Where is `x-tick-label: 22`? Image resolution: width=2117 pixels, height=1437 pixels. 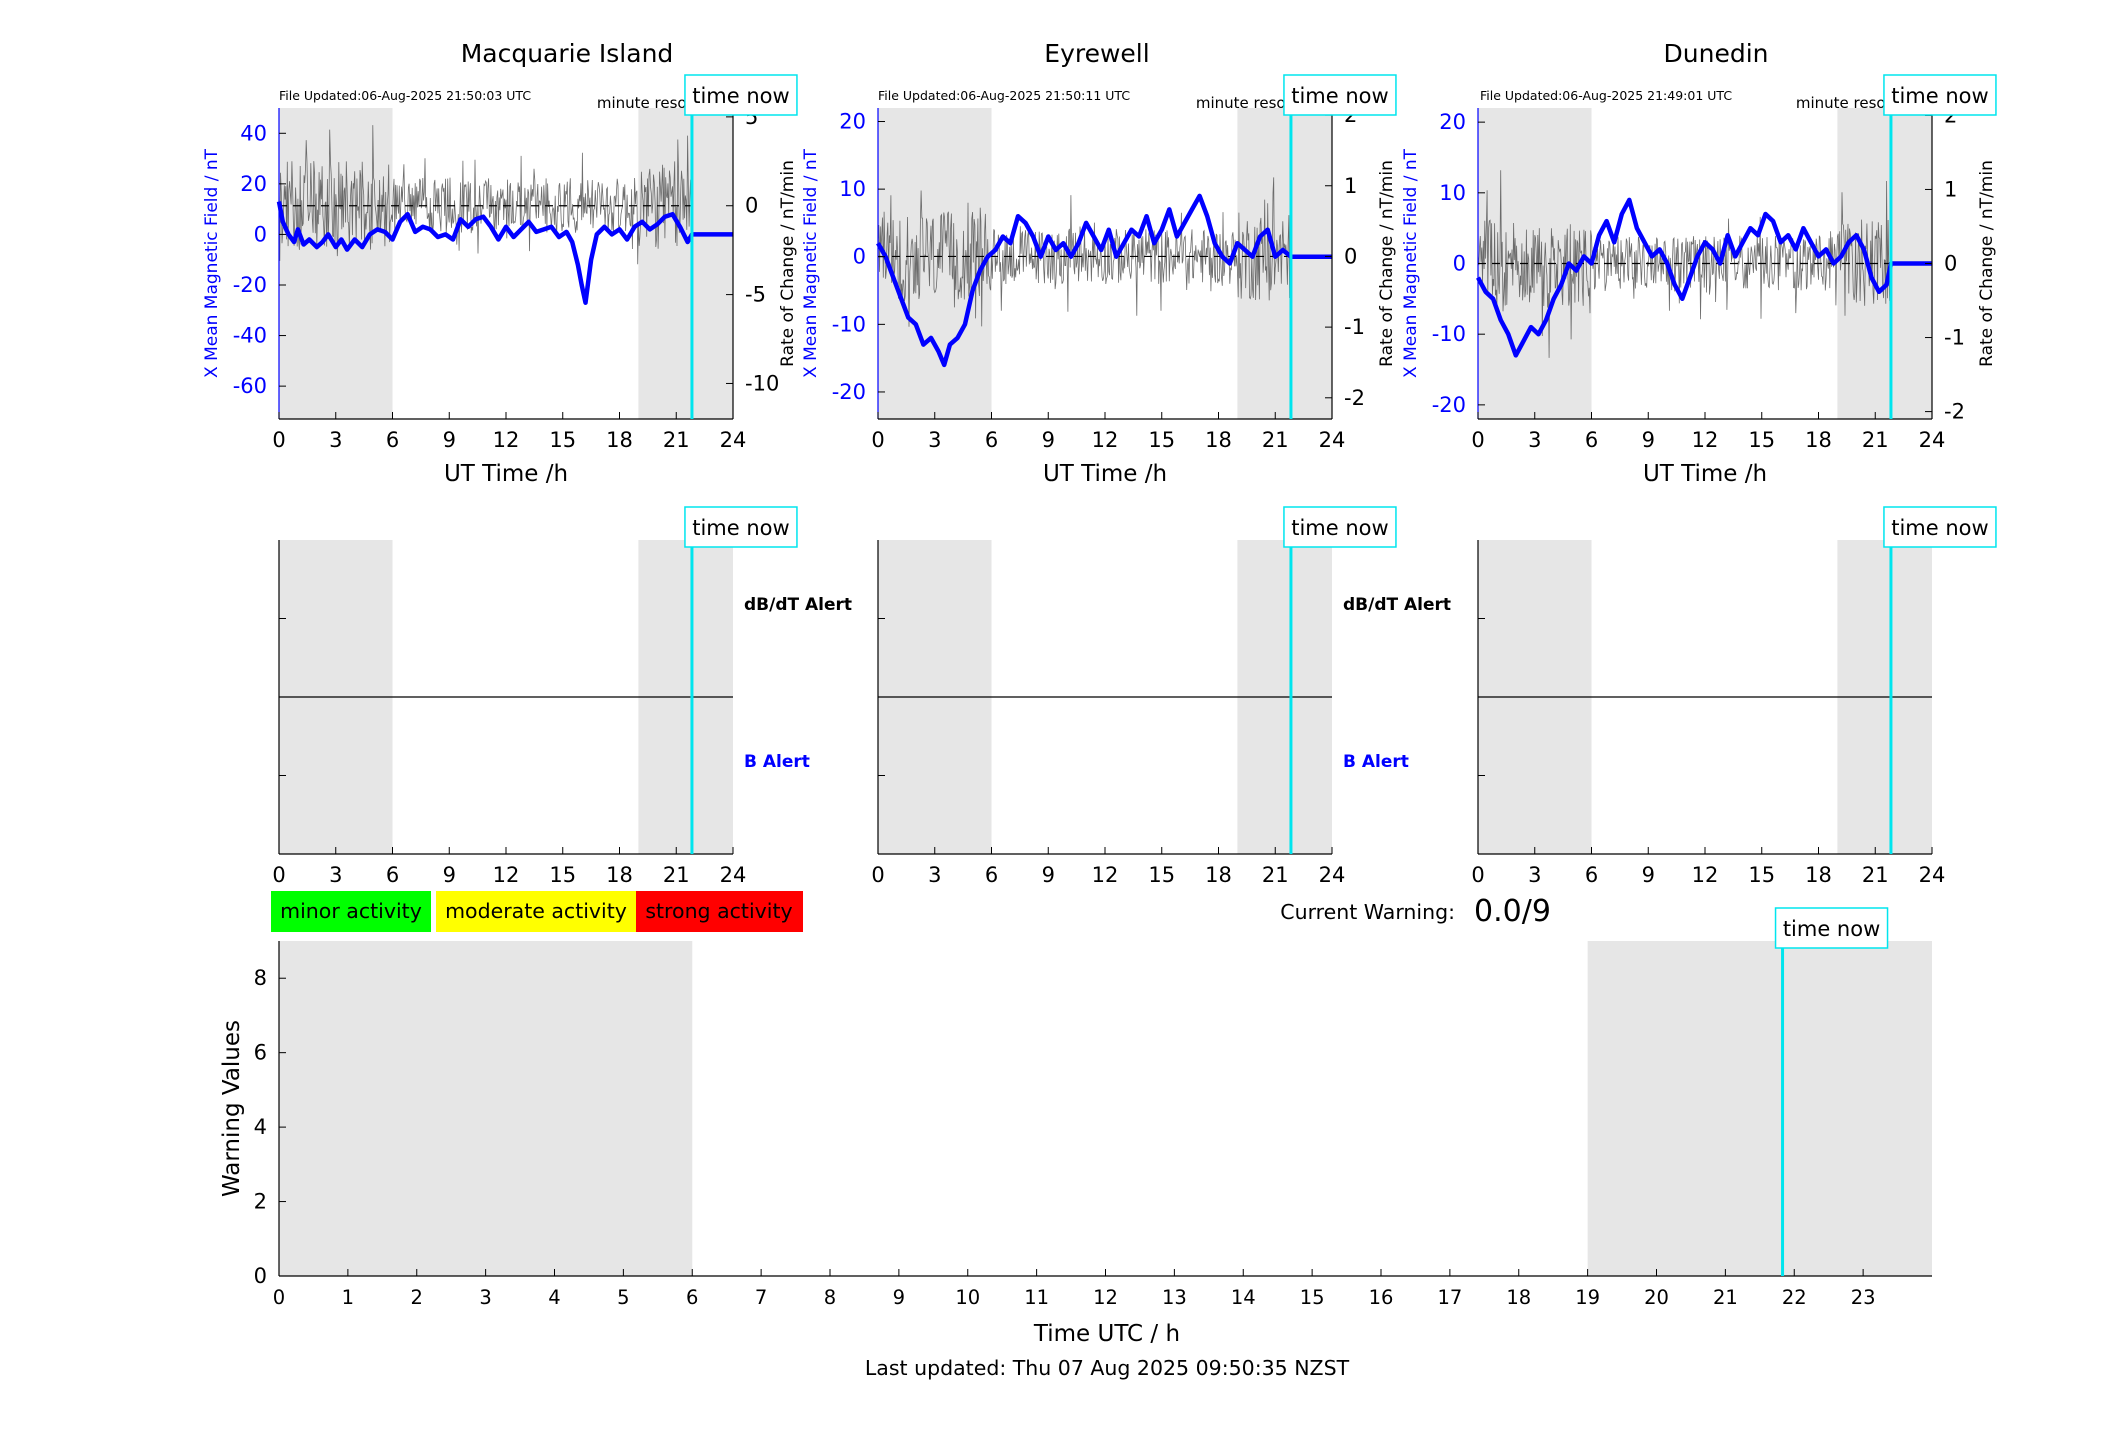
x-tick-label: 22 is located at coordinates (1794, 1297).